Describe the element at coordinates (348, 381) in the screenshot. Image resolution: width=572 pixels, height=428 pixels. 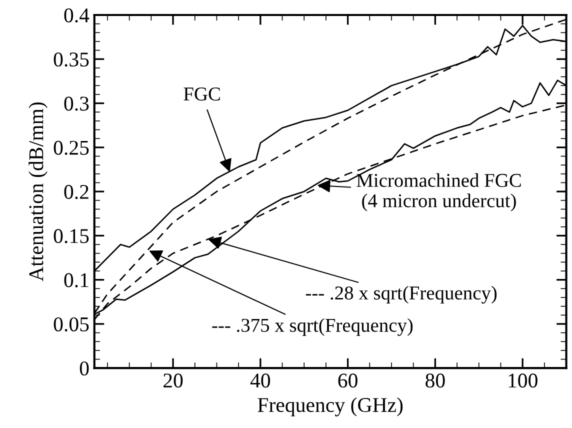
I see `x-tick-label: 60` at that location.